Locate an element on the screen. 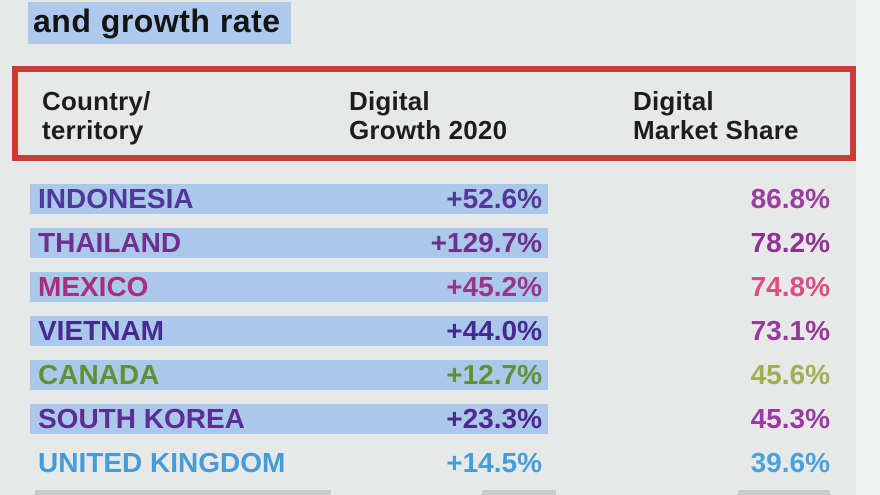 This screenshot has width=880, height=495. table-row: SOUTH KOREA +23.3% 45.3% is located at coordinates (440, 426).